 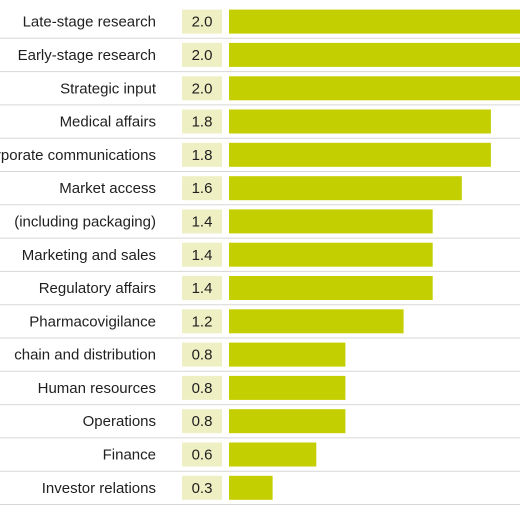 I want to click on category-label: Pharmacovigilance, so click(x=92, y=321).